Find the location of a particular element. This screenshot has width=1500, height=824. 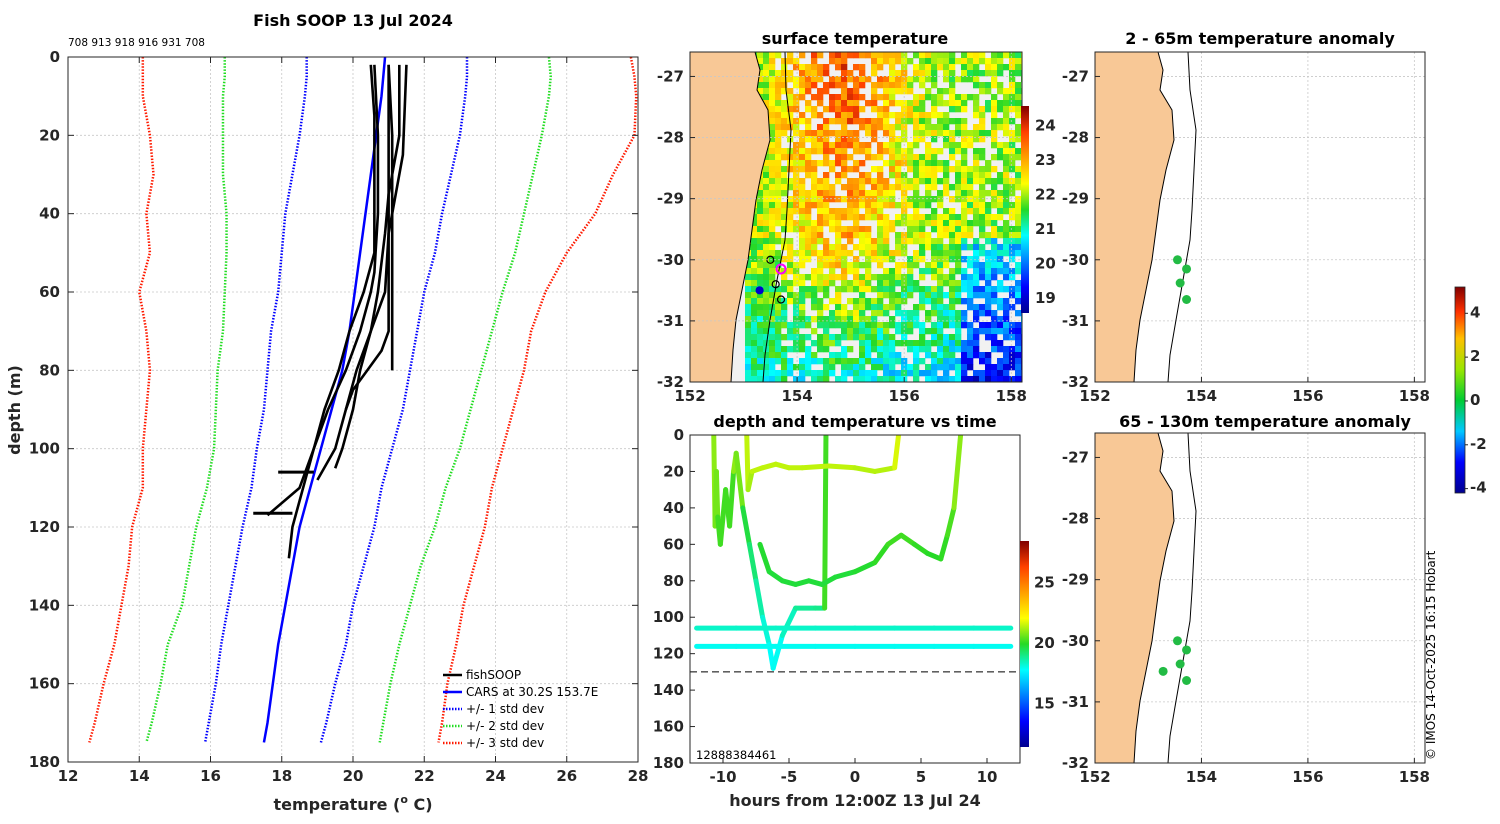

tick-label-x: 10 is located at coordinates (987, 777).